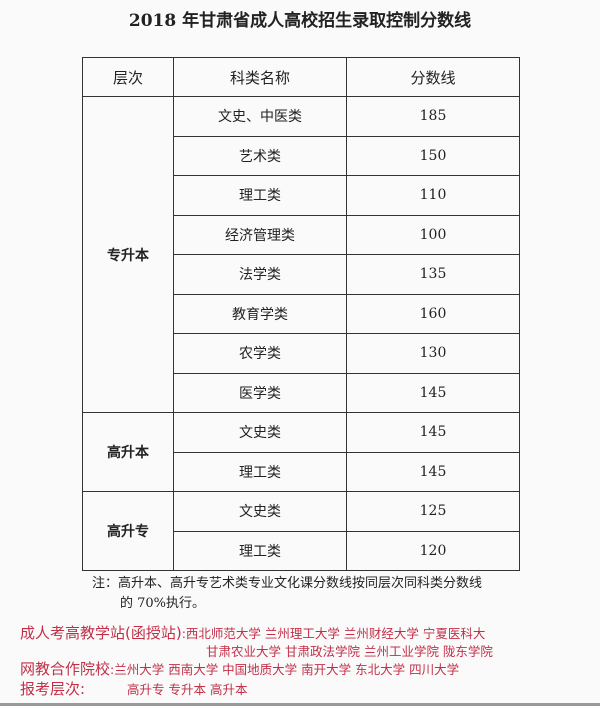 This screenshot has height=706, width=600. I want to click on table-row: 教育学类 160, so click(301, 313).